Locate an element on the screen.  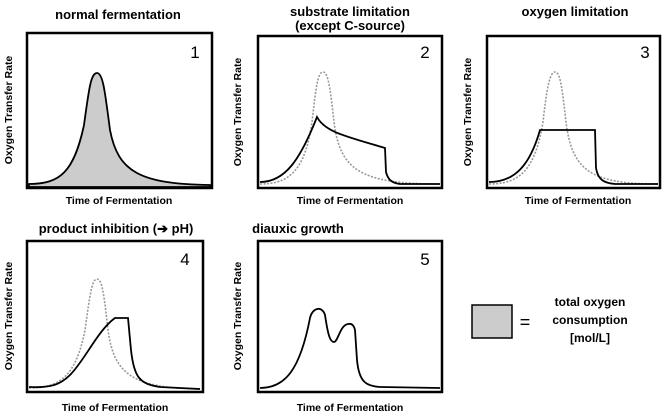
panel-title: oxygen limitation is located at coordinates (575, 11).